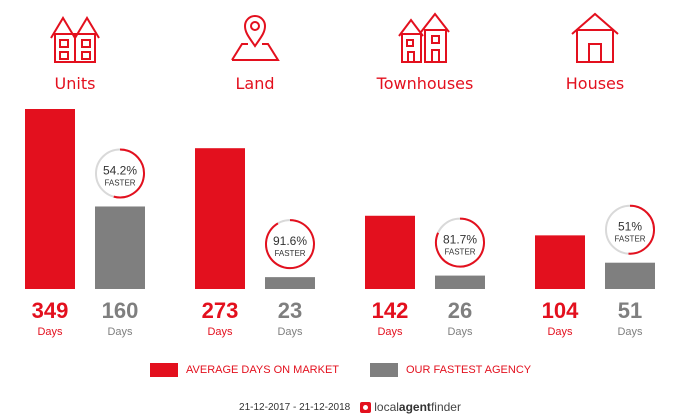 The image size is (700, 420). Describe the element at coordinates (220, 218) in the screenshot. I see `bar-average-land` at that location.